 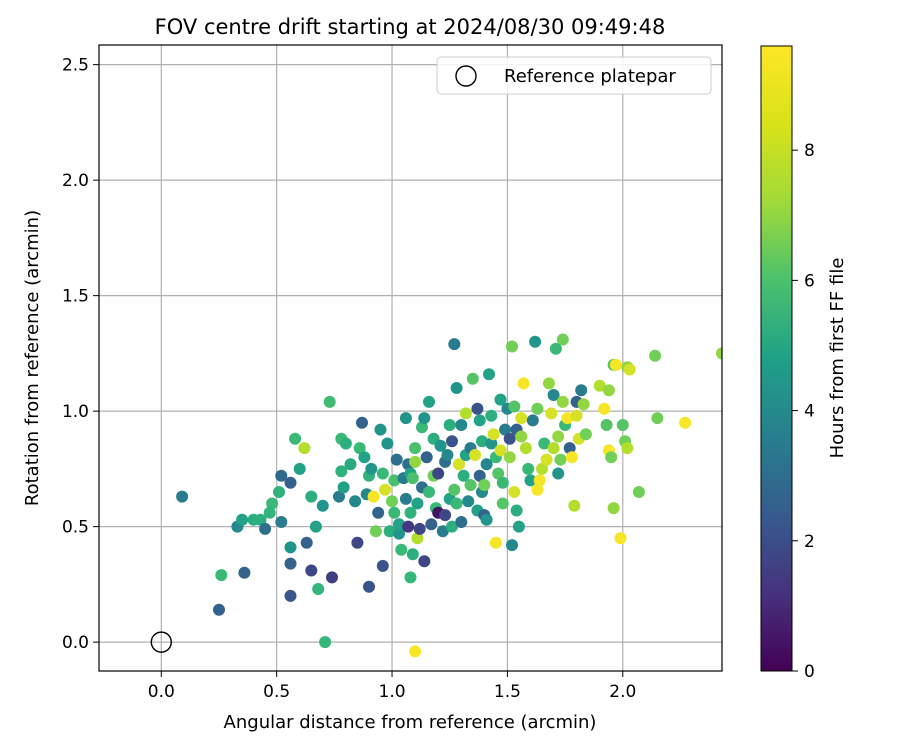 I want to click on colorbar-gradient, so click(x=776, y=358).